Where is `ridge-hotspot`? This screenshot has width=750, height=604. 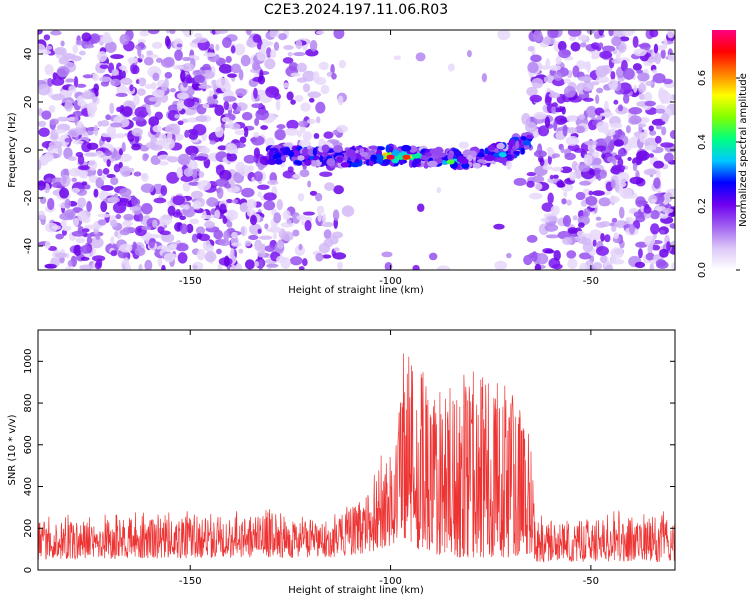
ridge-hotspot is located at coordinates (450, 162).